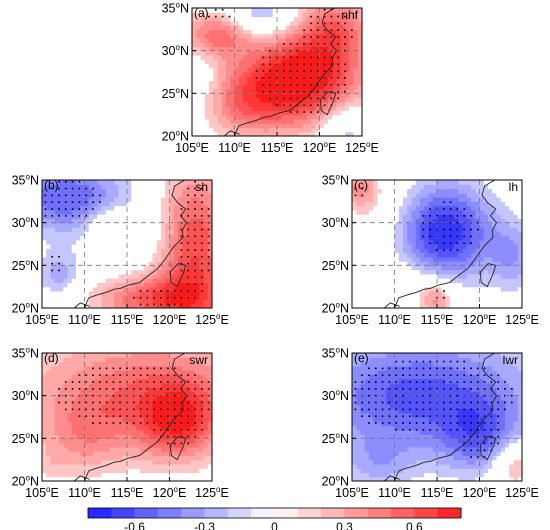 The height and width of the screenshot is (530, 550). Describe the element at coordinates (414, 525) in the screenshot. I see `colorbar-tick-label: 0.6` at that location.